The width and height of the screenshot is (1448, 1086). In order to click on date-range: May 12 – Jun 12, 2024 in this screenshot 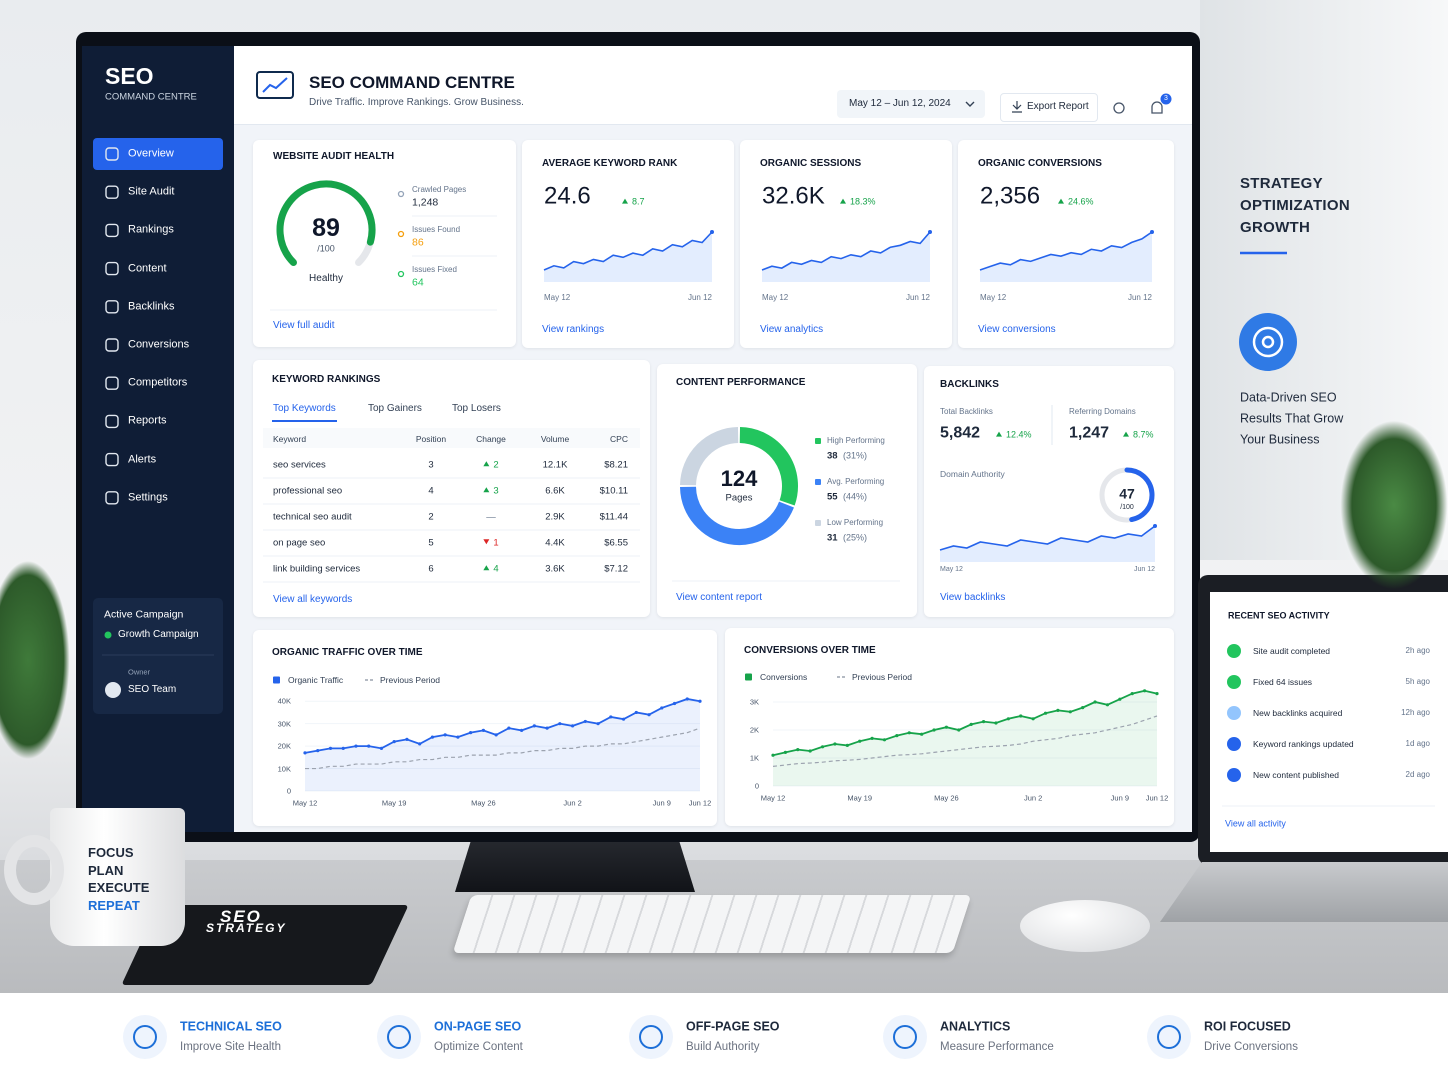, I will do `click(900, 103)`.